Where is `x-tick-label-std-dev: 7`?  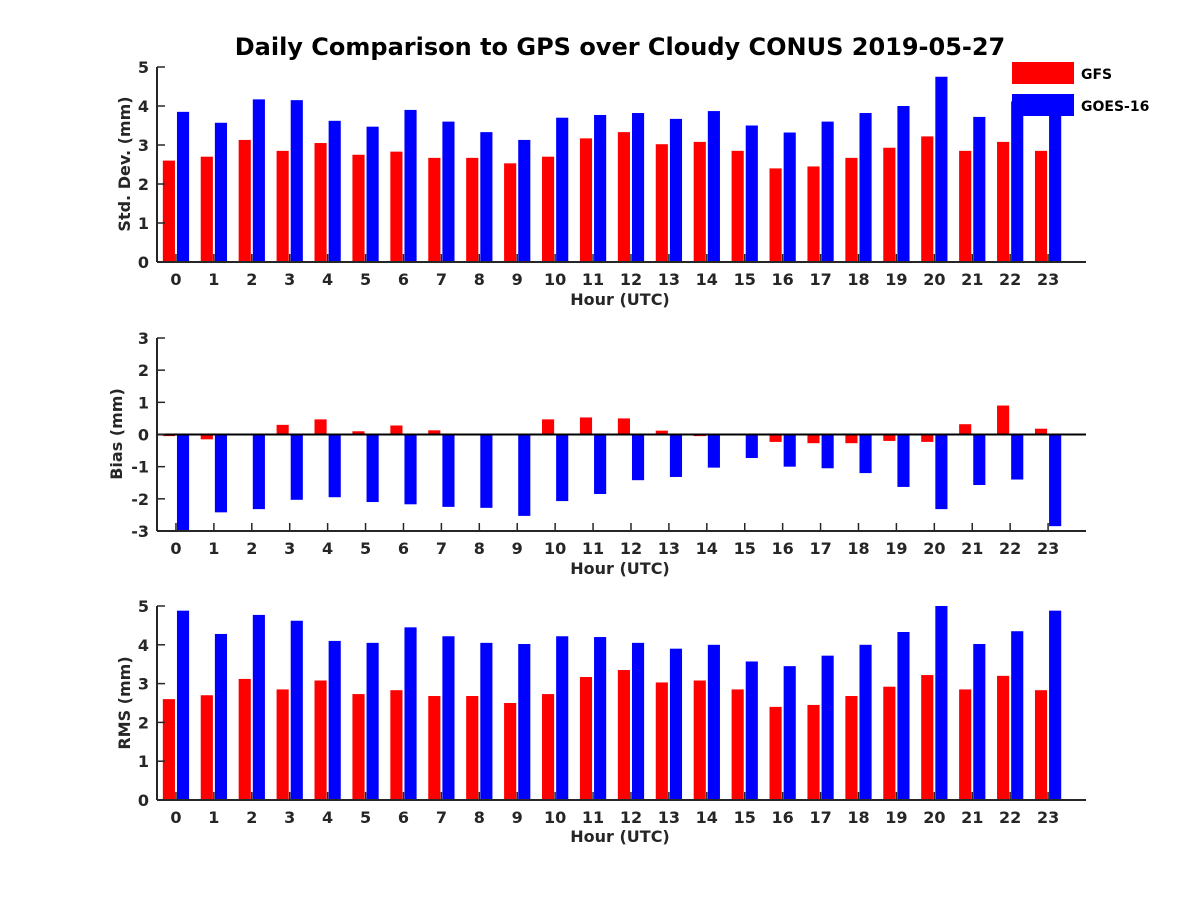 x-tick-label-std-dev: 7 is located at coordinates (441, 279).